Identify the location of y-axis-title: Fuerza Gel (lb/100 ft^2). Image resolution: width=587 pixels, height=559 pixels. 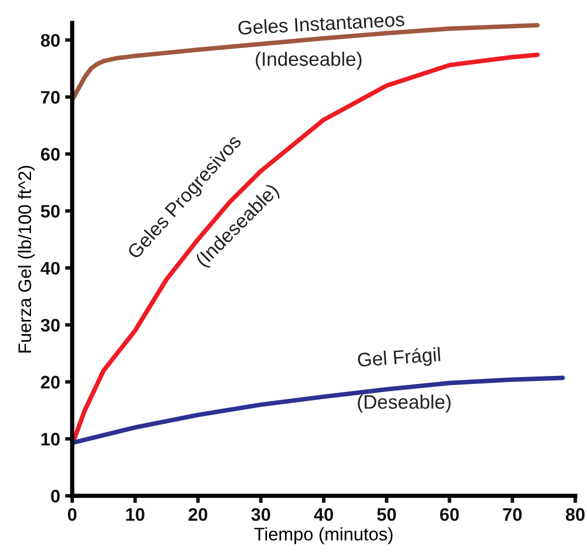
(26, 259).